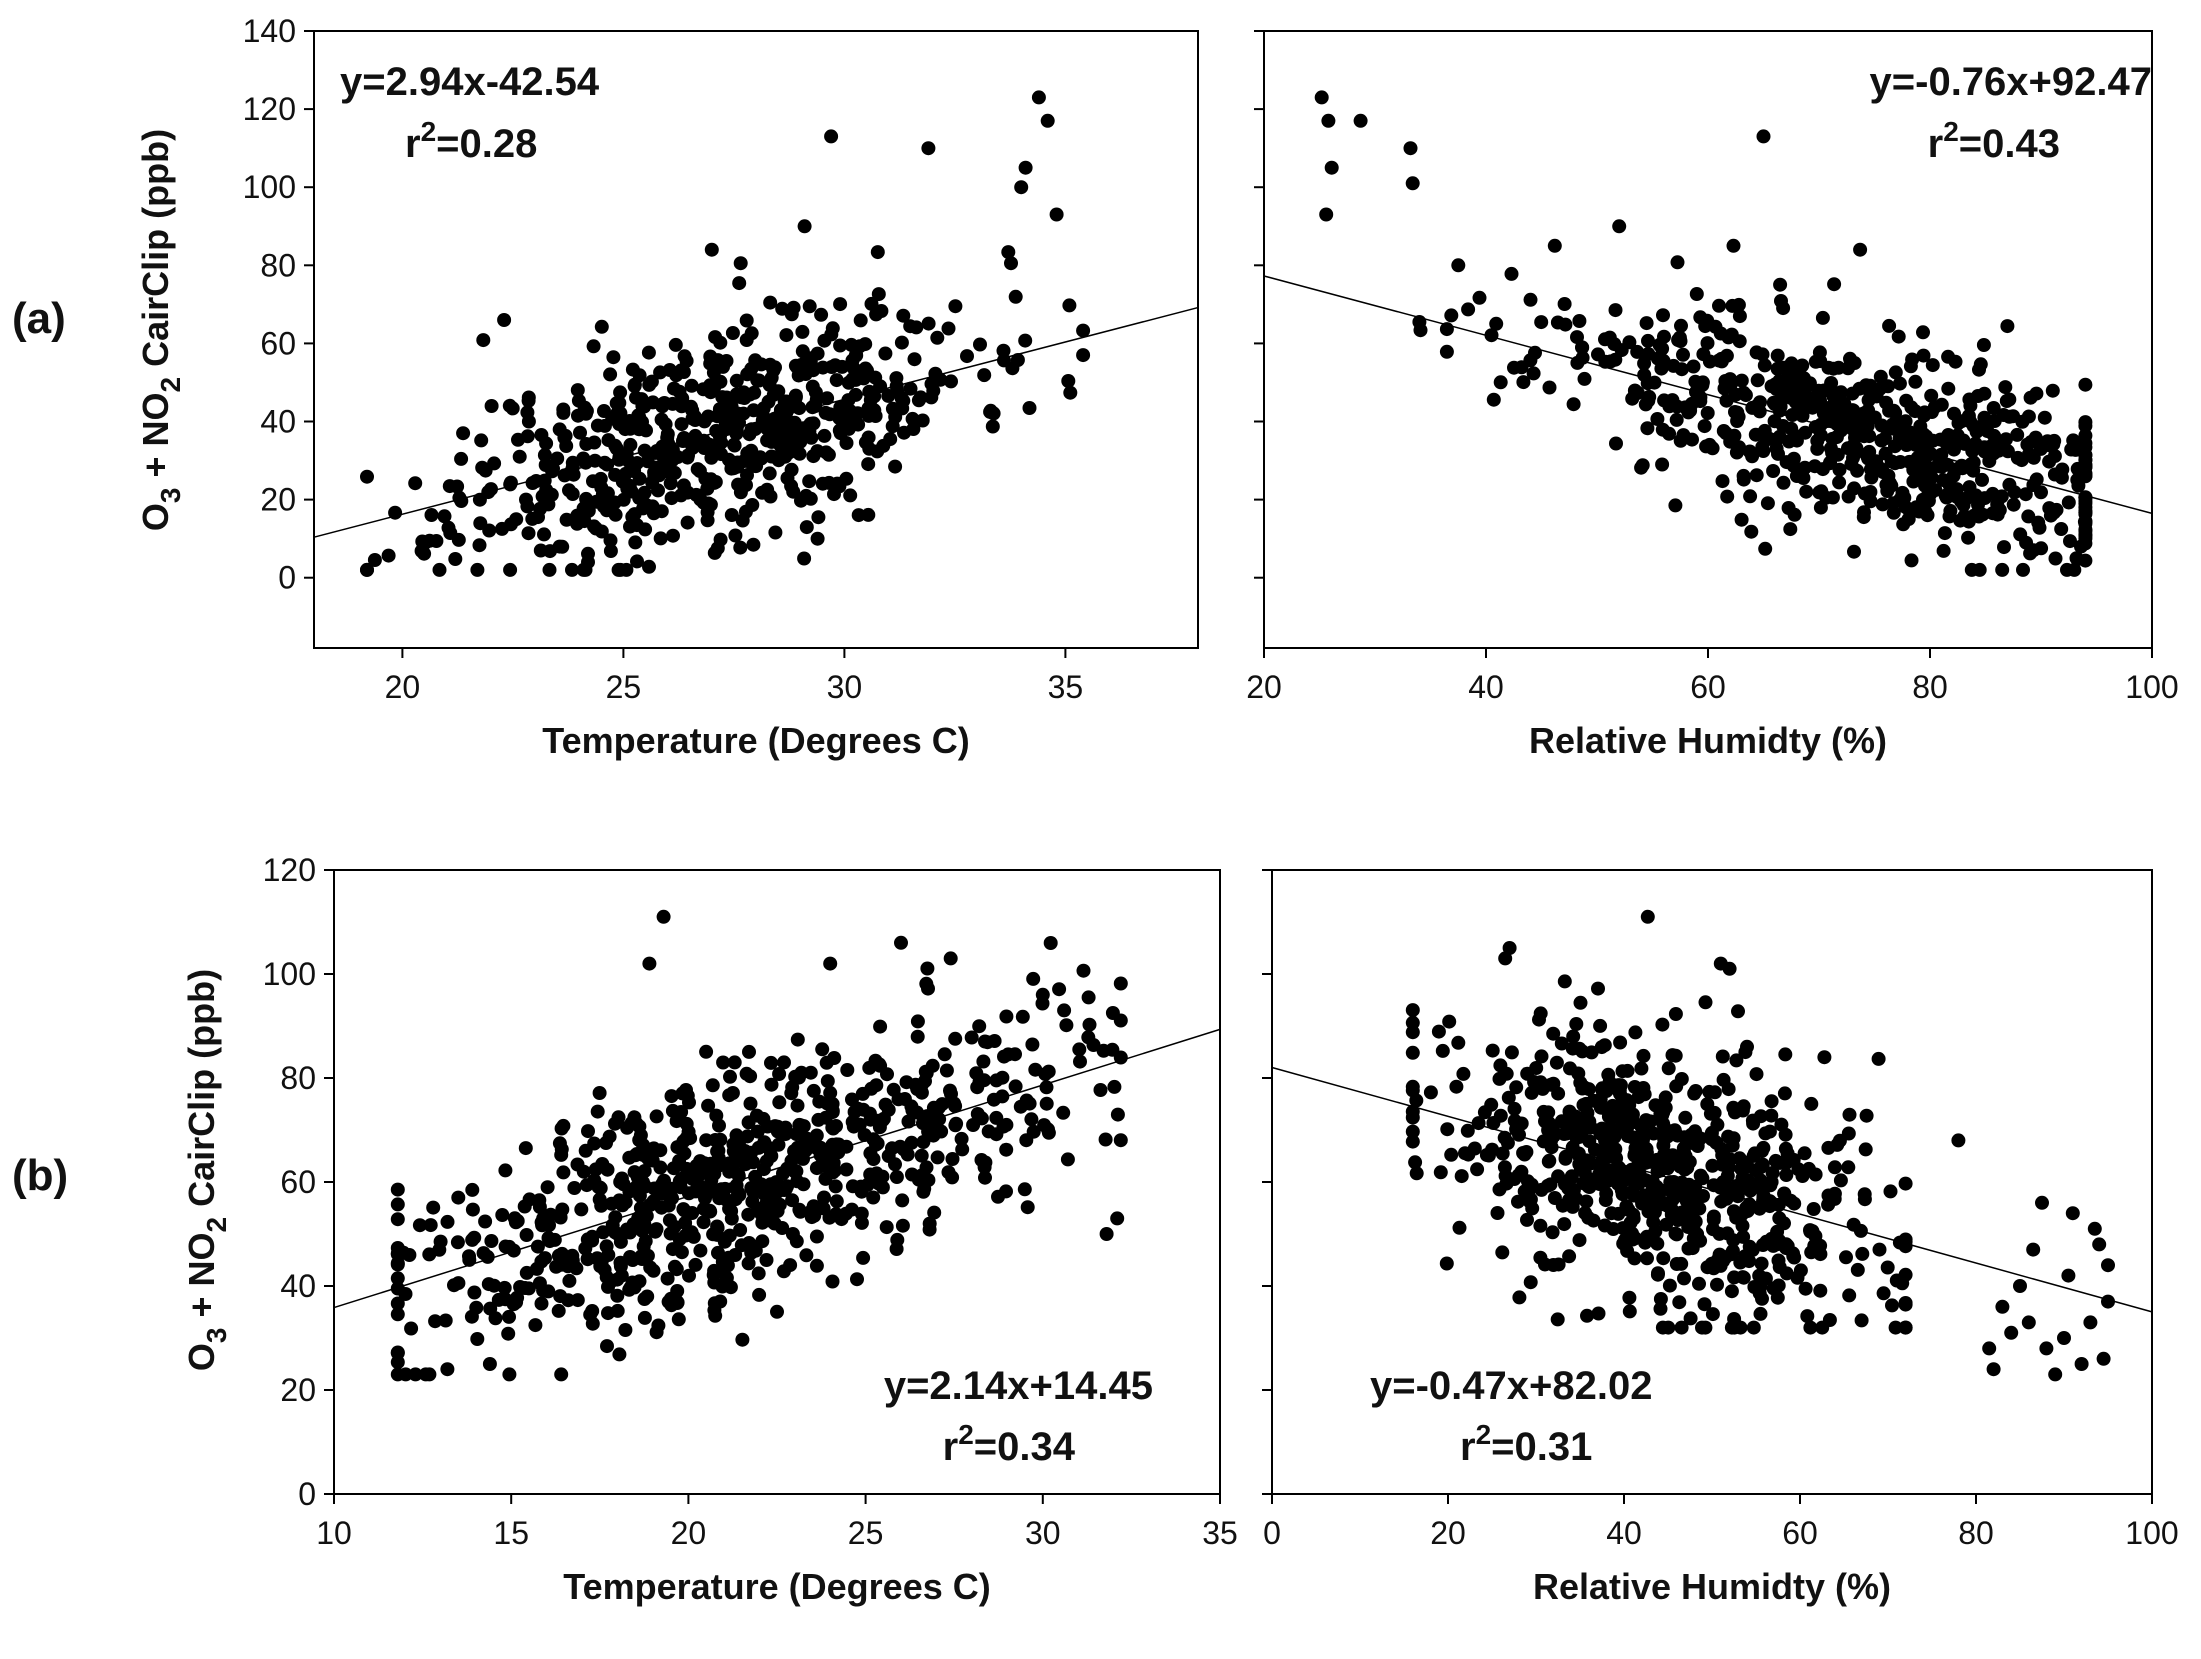 The height and width of the screenshot is (1659, 2201). I want to click on x-tick-label: 25, so click(866, 1533).